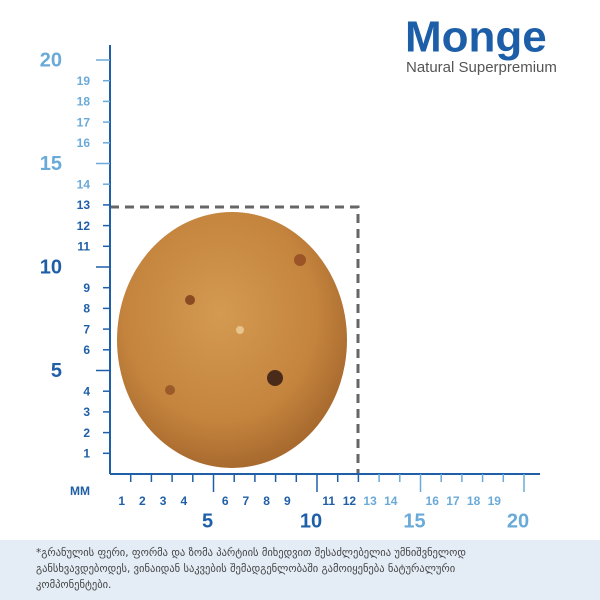 The width and height of the screenshot is (600, 600). Describe the element at coordinates (481, 67) in the screenshot. I see `brand-tagline: Natural Superpremium` at that location.